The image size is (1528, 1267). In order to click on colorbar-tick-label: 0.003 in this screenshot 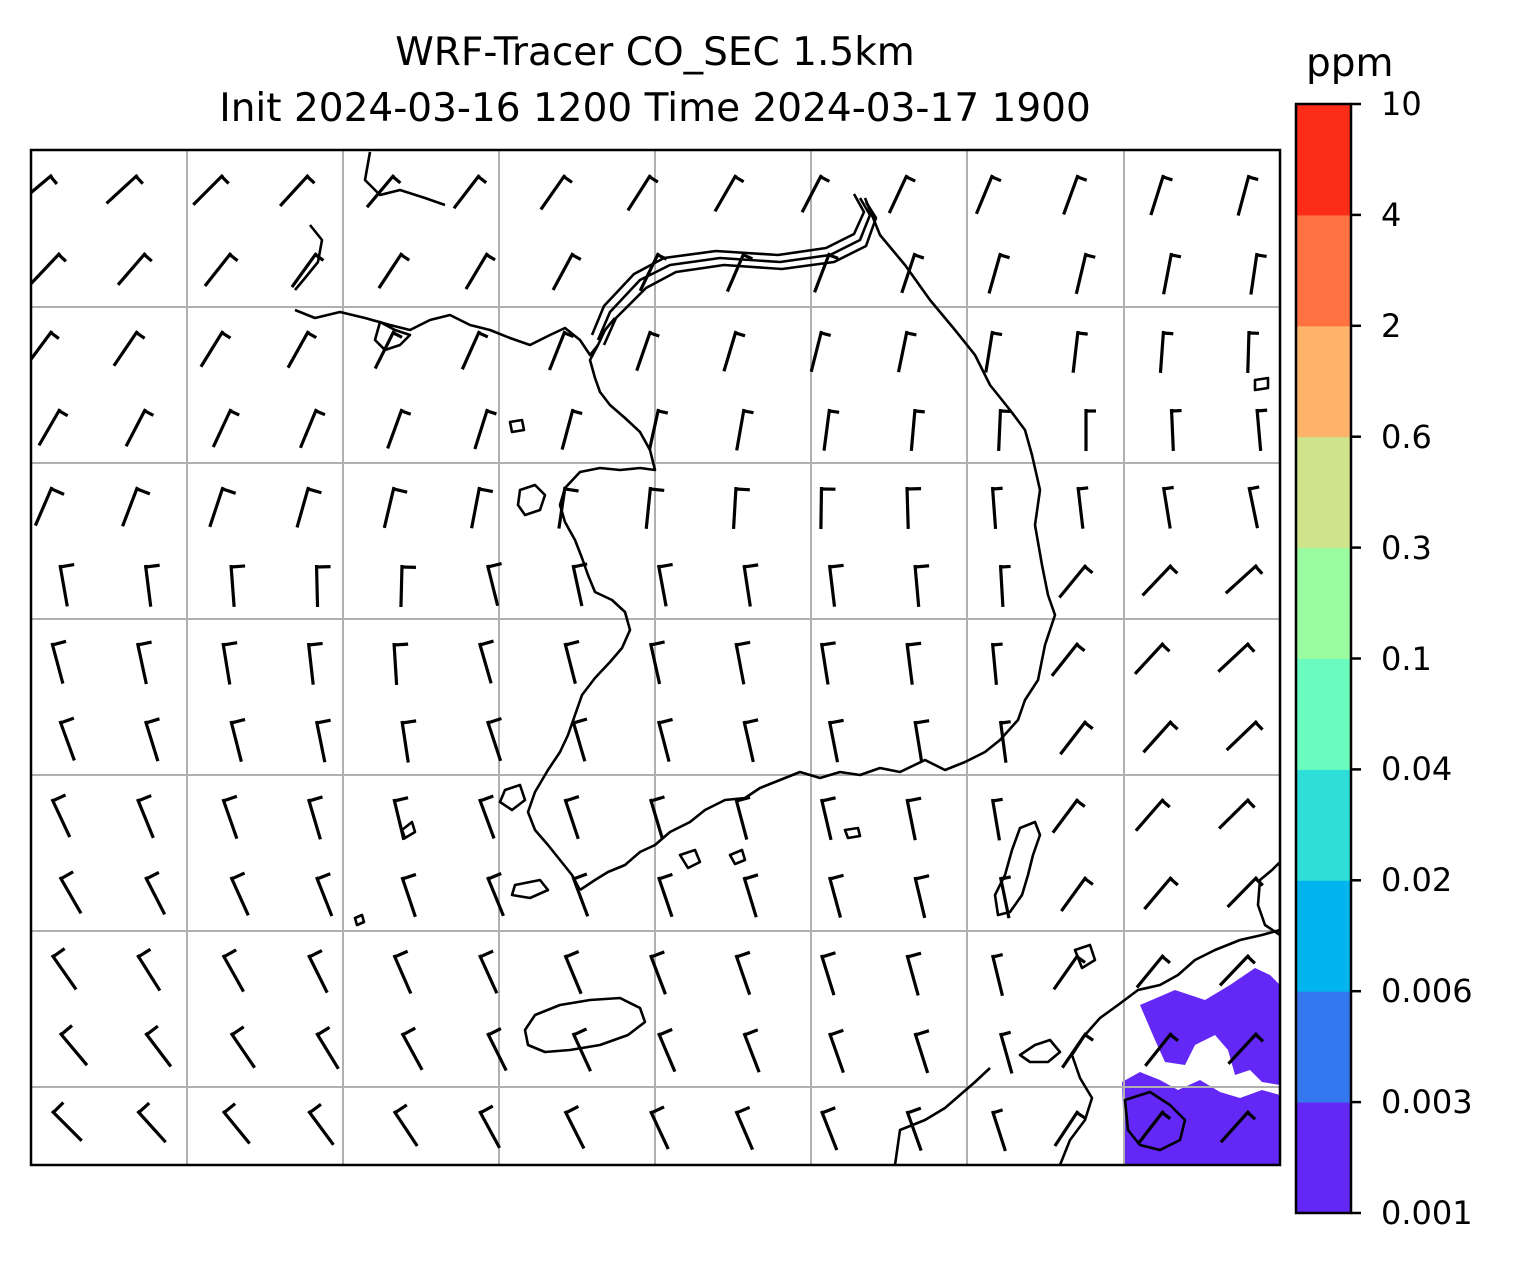, I will do `click(1427, 1102)`.